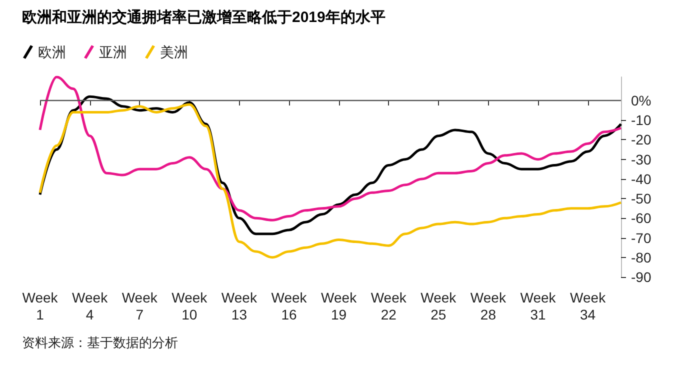  Describe the element at coordinates (641, 159) in the screenshot. I see `y-tick-label: -30` at that location.